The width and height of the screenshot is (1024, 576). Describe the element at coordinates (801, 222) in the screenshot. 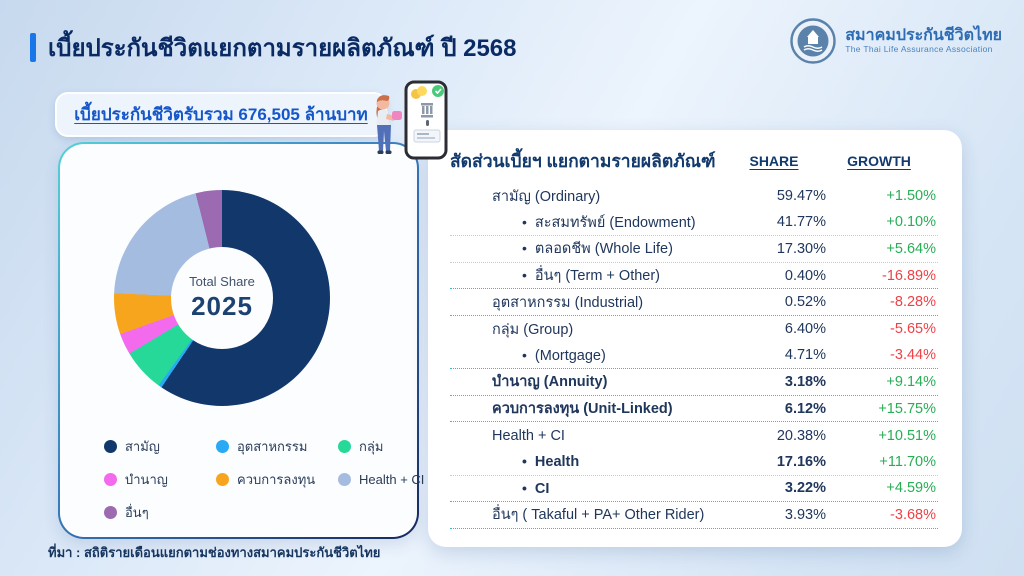

I see `row-share-value: 41.77%` at that location.